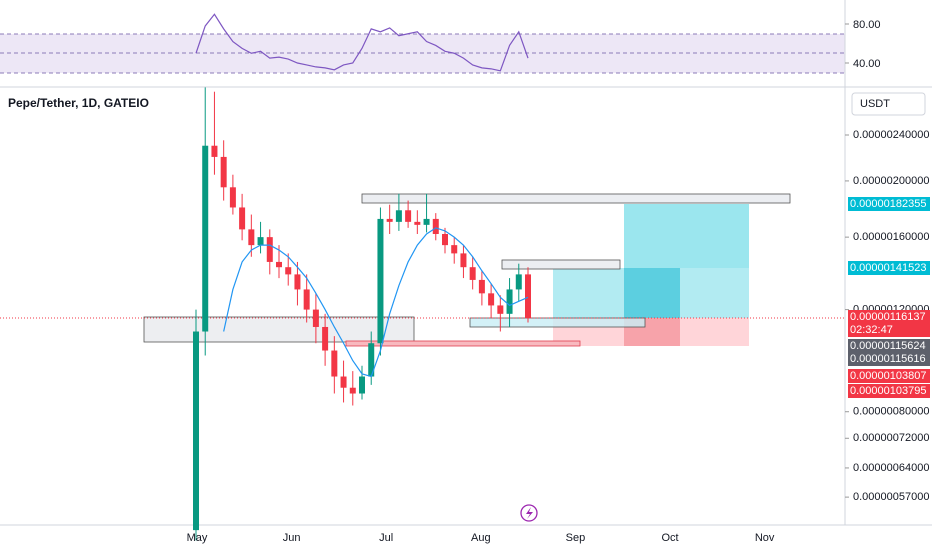 This screenshot has width=932, height=550. What do you see at coordinates (669, 538) in the screenshot?
I see `x-tick-label: Oct` at bounding box center [669, 538].